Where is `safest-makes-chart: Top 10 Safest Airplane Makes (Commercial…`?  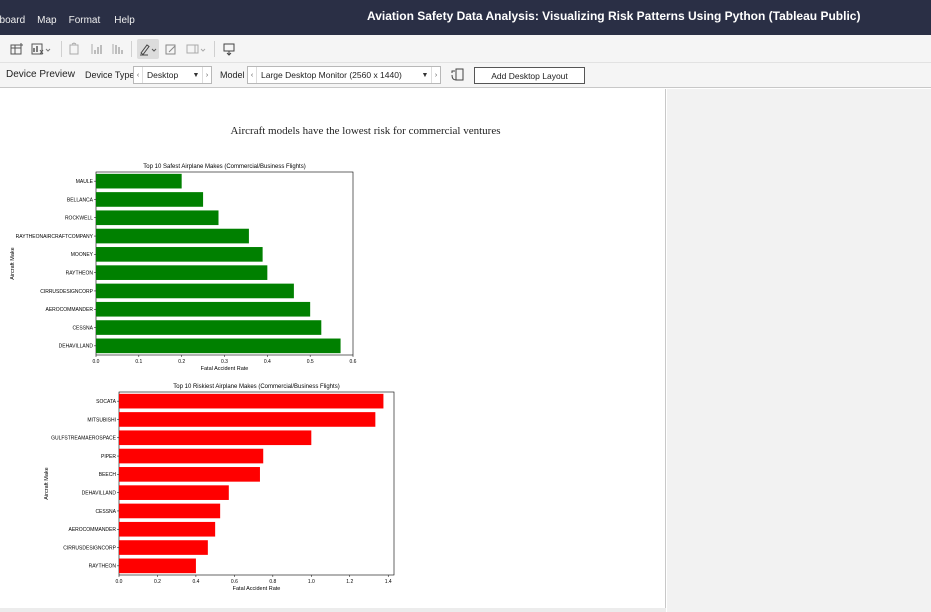
safest-makes-chart: Top 10 Safest Airplane Makes (Commercial… is located at coordinates (183, 268).